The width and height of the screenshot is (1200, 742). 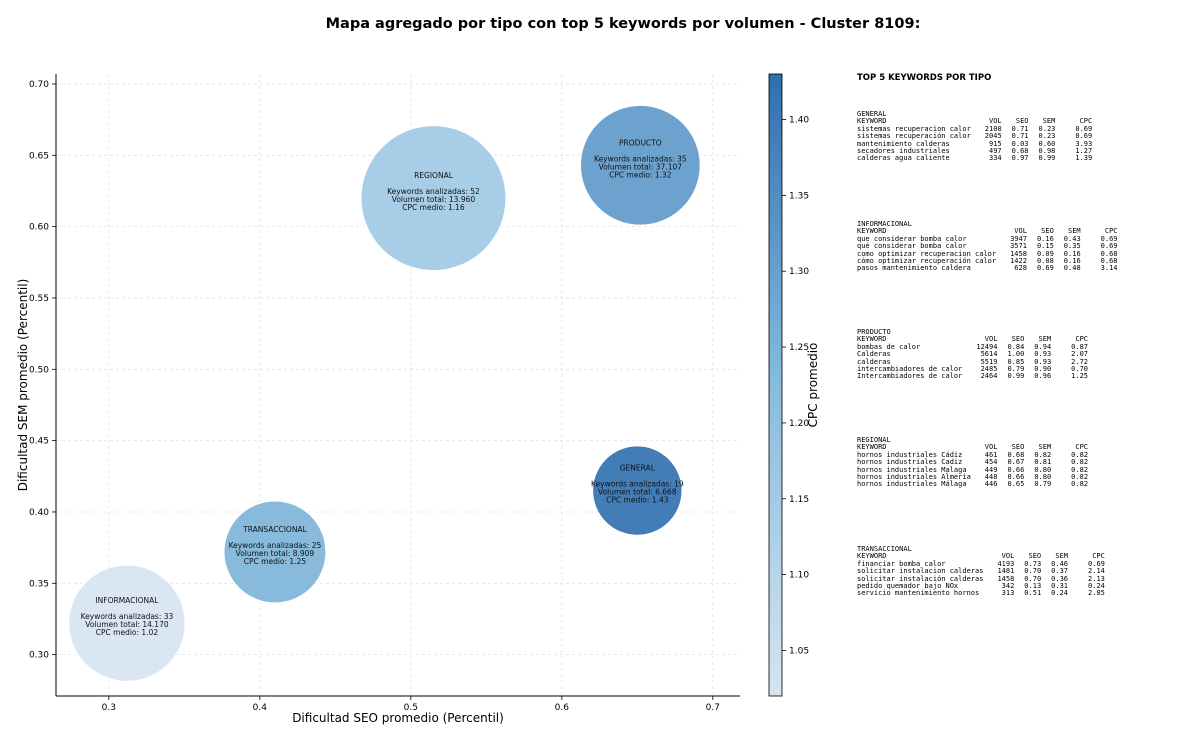 I want to click on keyword-cell: hornos industriales Malaga, so click(x=912, y=469).